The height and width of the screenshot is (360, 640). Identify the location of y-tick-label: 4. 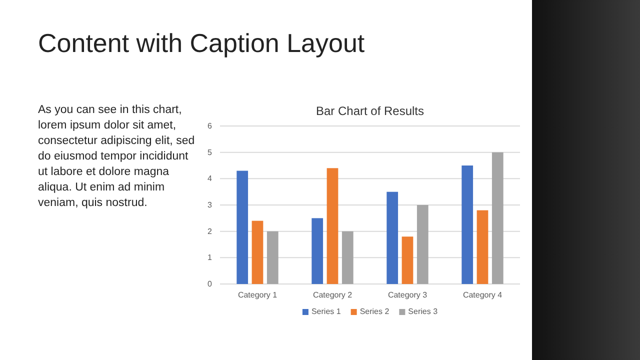
(210, 179).